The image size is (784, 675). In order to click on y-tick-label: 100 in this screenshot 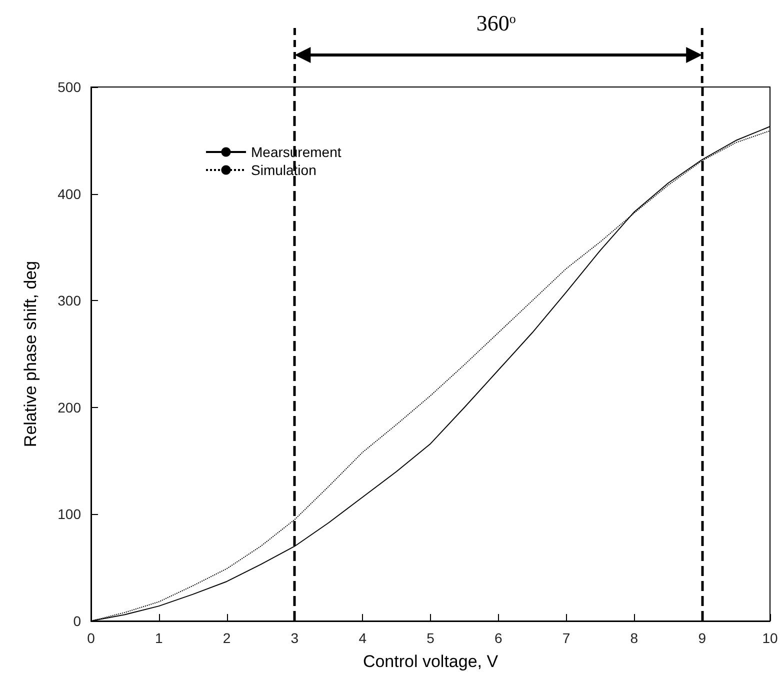, I will do `click(70, 514)`.